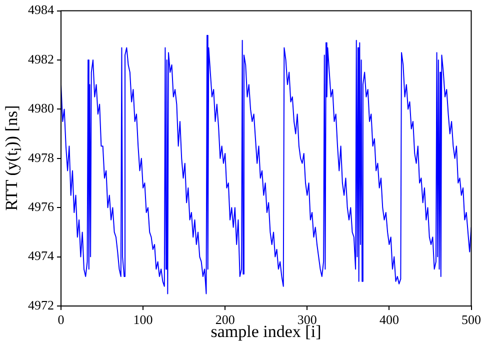 Image resolution: width=484 pixels, height=346 pixels. Describe the element at coordinates (41, 304) in the screenshot. I see `y-tick-label: 4972` at that location.